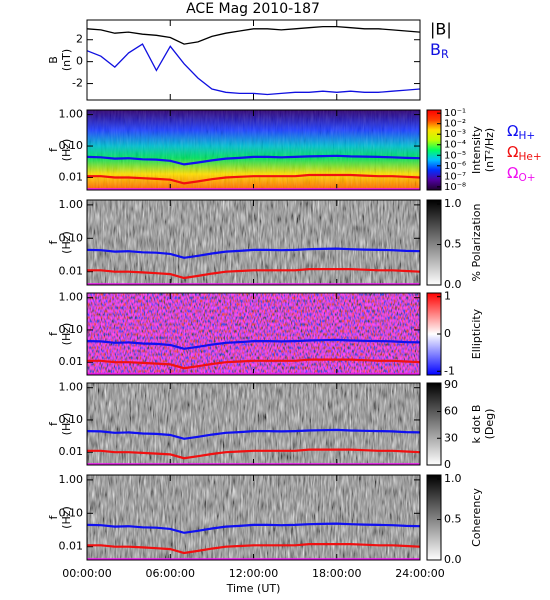 The image size is (550, 600). Describe the element at coordinates (476, 424) in the screenshot. I see `colorbar-label: k dot B` at that location.